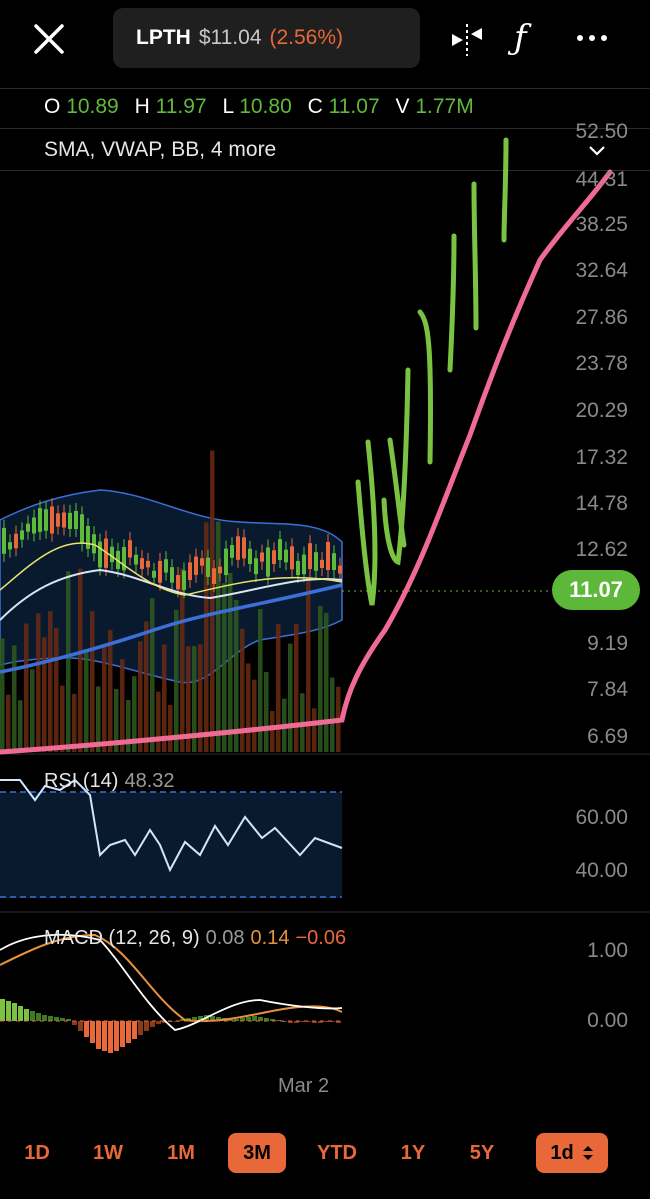 Image resolution: width=650 pixels, height=1199 pixels. What do you see at coordinates (266, 38) in the screenshot?
I see `ticker-pill: LPTH $11.04 (2.56%)` at bounding box center [266, 38].